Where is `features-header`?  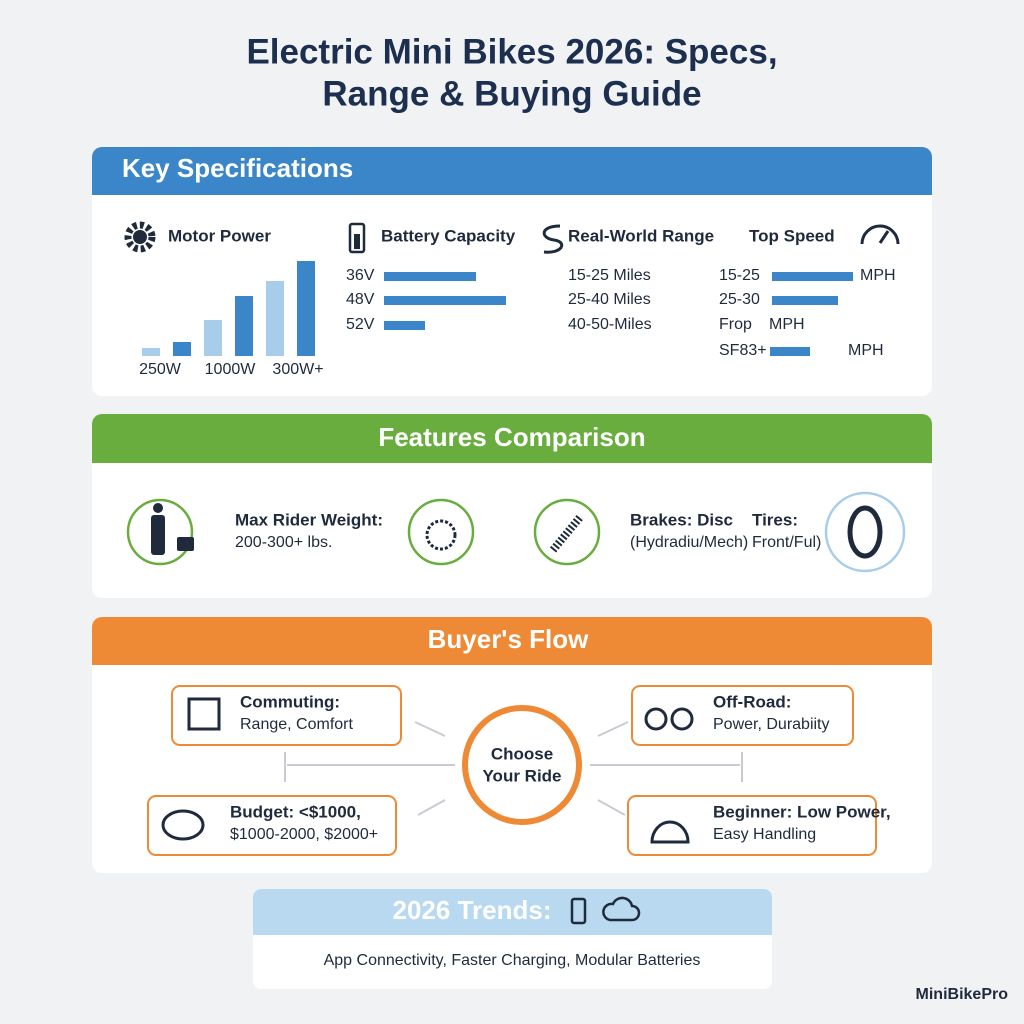 features-header is located at coordinates (512, 438).